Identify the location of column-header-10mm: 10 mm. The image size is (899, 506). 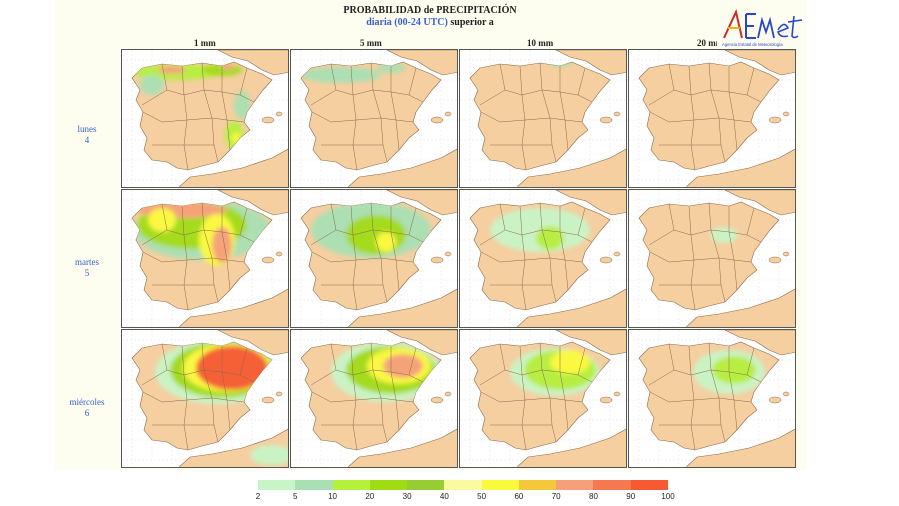
(540, 43).